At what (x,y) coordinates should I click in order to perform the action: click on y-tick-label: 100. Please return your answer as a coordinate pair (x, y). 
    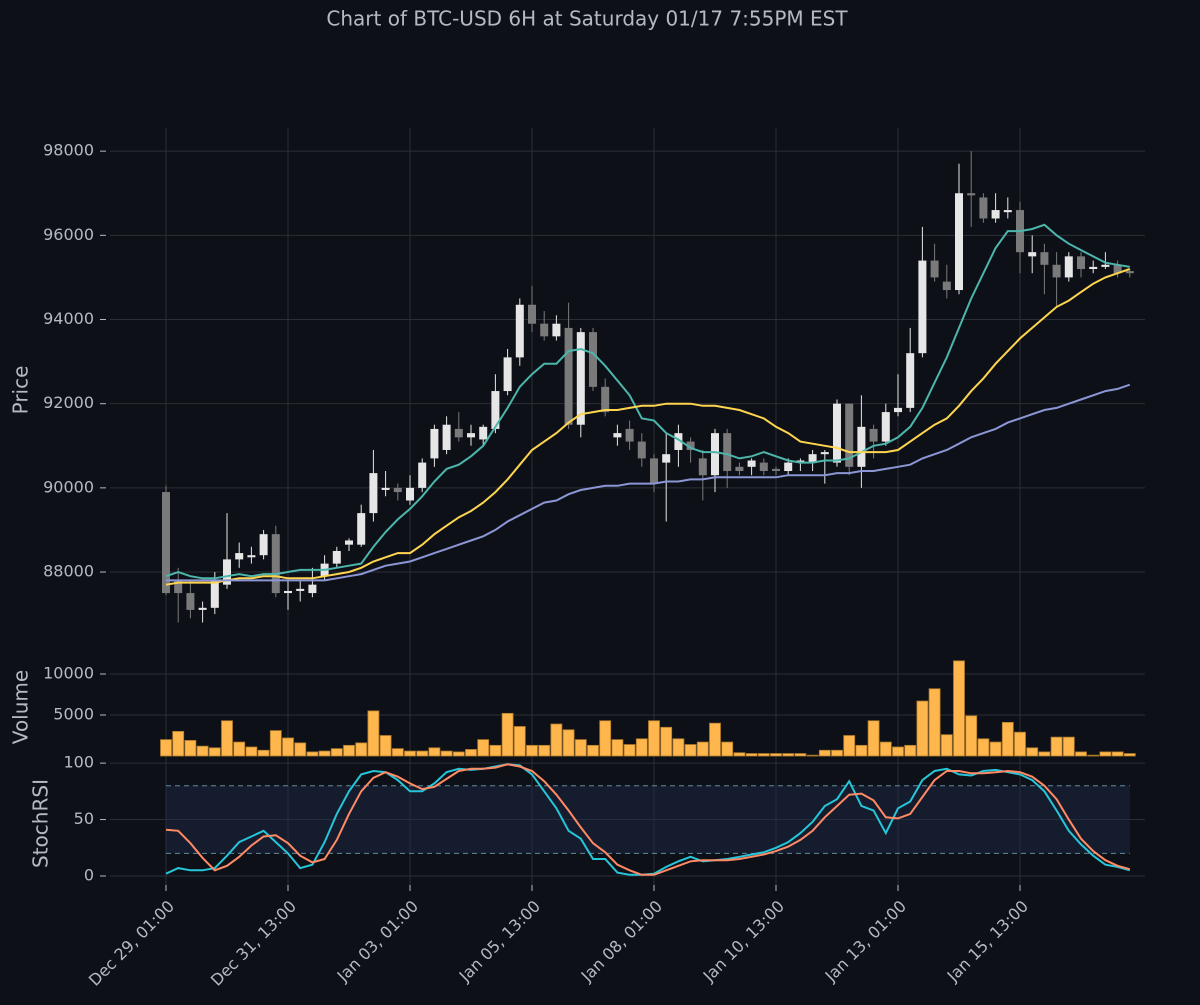
    Looking at the image, I should click on (78, 762).